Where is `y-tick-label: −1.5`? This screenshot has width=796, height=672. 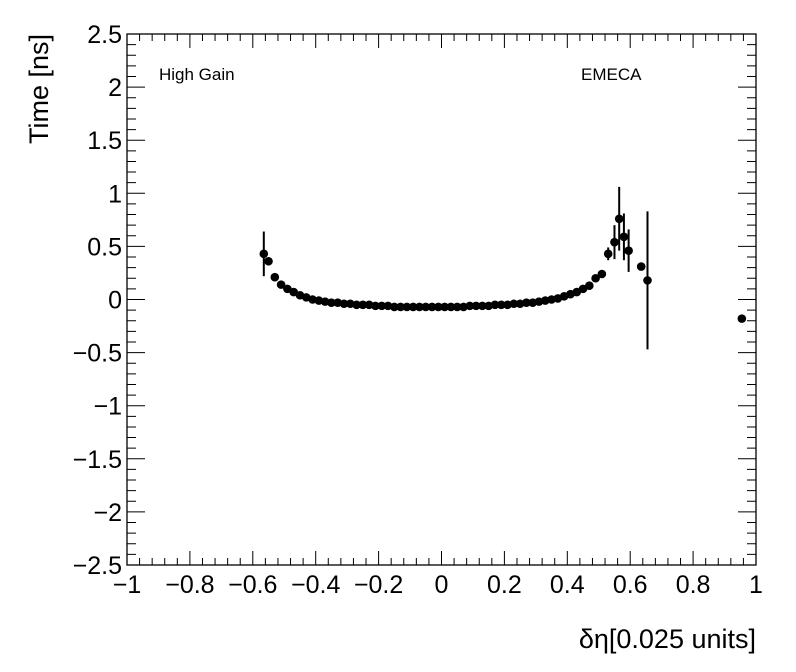 y-tick-label: −1.5 is located at coordinates (97, 460).